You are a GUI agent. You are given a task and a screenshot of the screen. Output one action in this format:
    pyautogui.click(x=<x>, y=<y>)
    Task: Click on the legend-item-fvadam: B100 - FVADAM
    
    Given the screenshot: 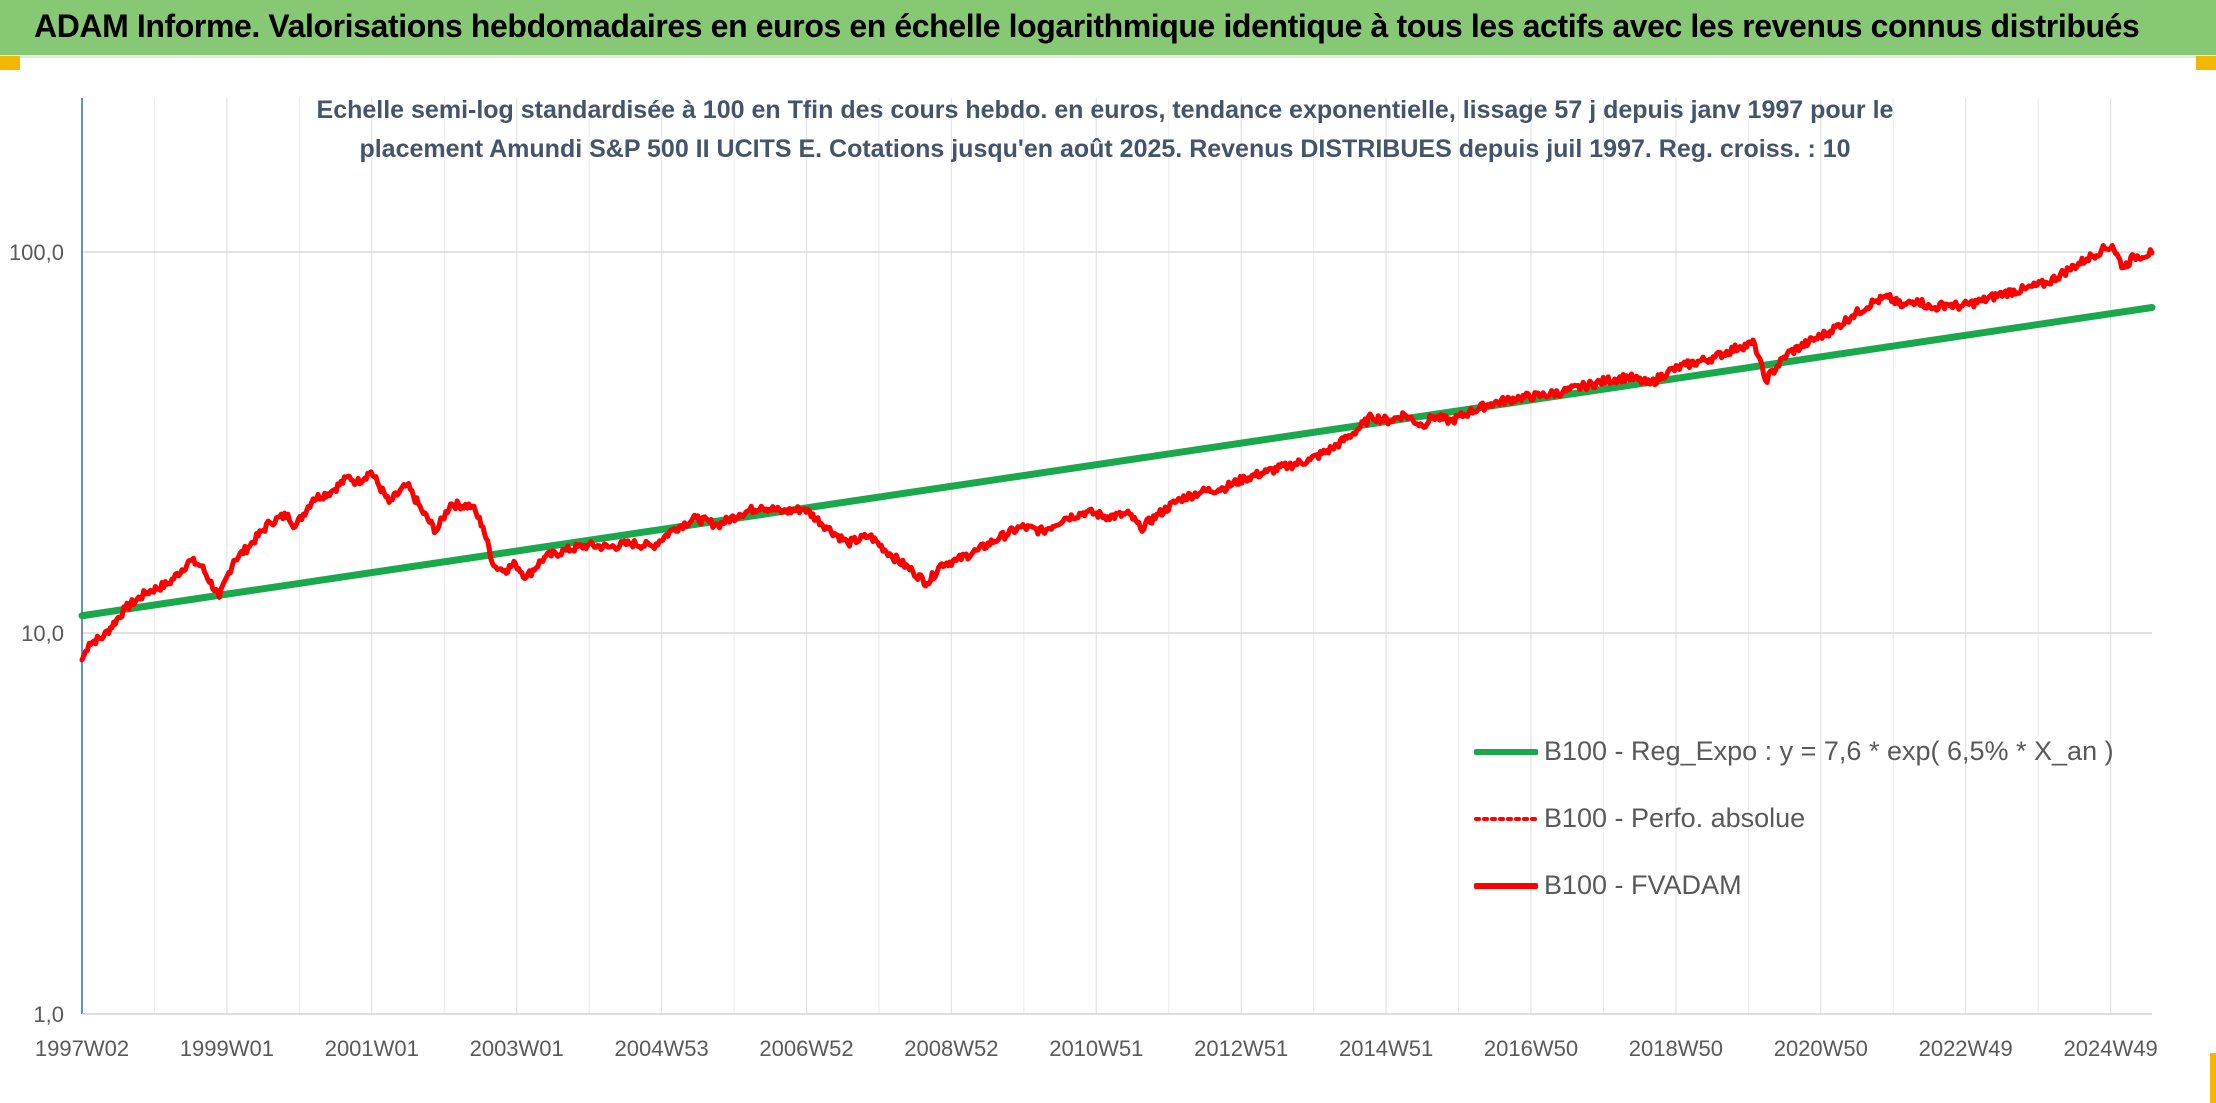 What is the action you would take?
    pyautogui.click(x=1794, y=885)
    